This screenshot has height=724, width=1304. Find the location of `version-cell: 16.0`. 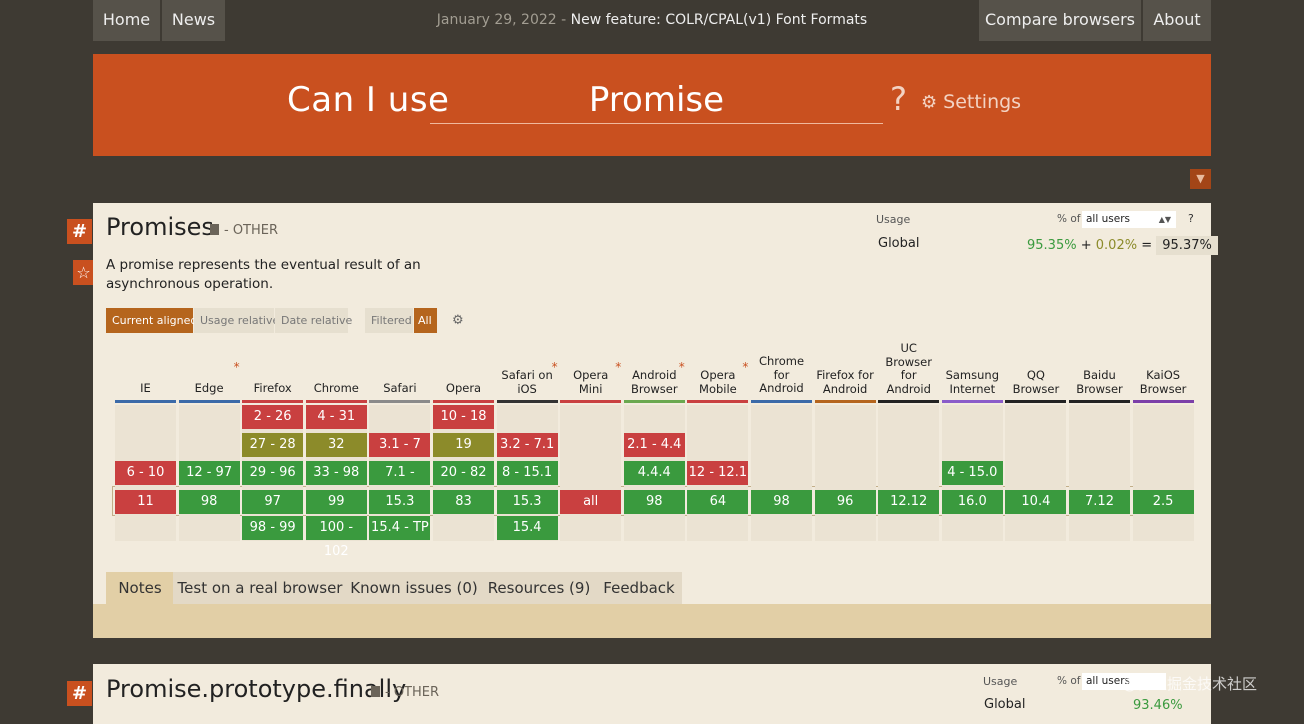

version-cell: 16.0 is located at coordinates (972, 502).